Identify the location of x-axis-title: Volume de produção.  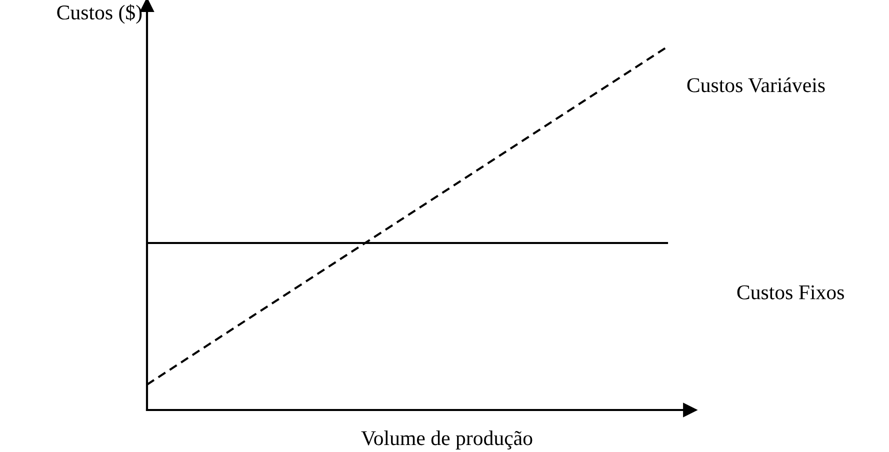
(446, 440).